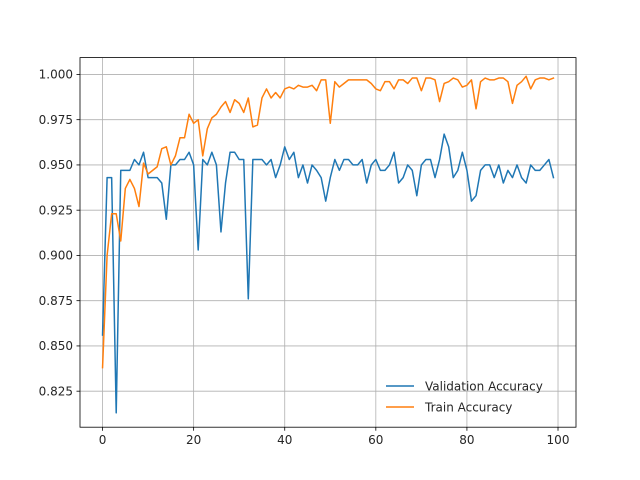  Describe the element at coordinates (466, 440) in the screenshot. I see `x-tick-label: 80` at that location.